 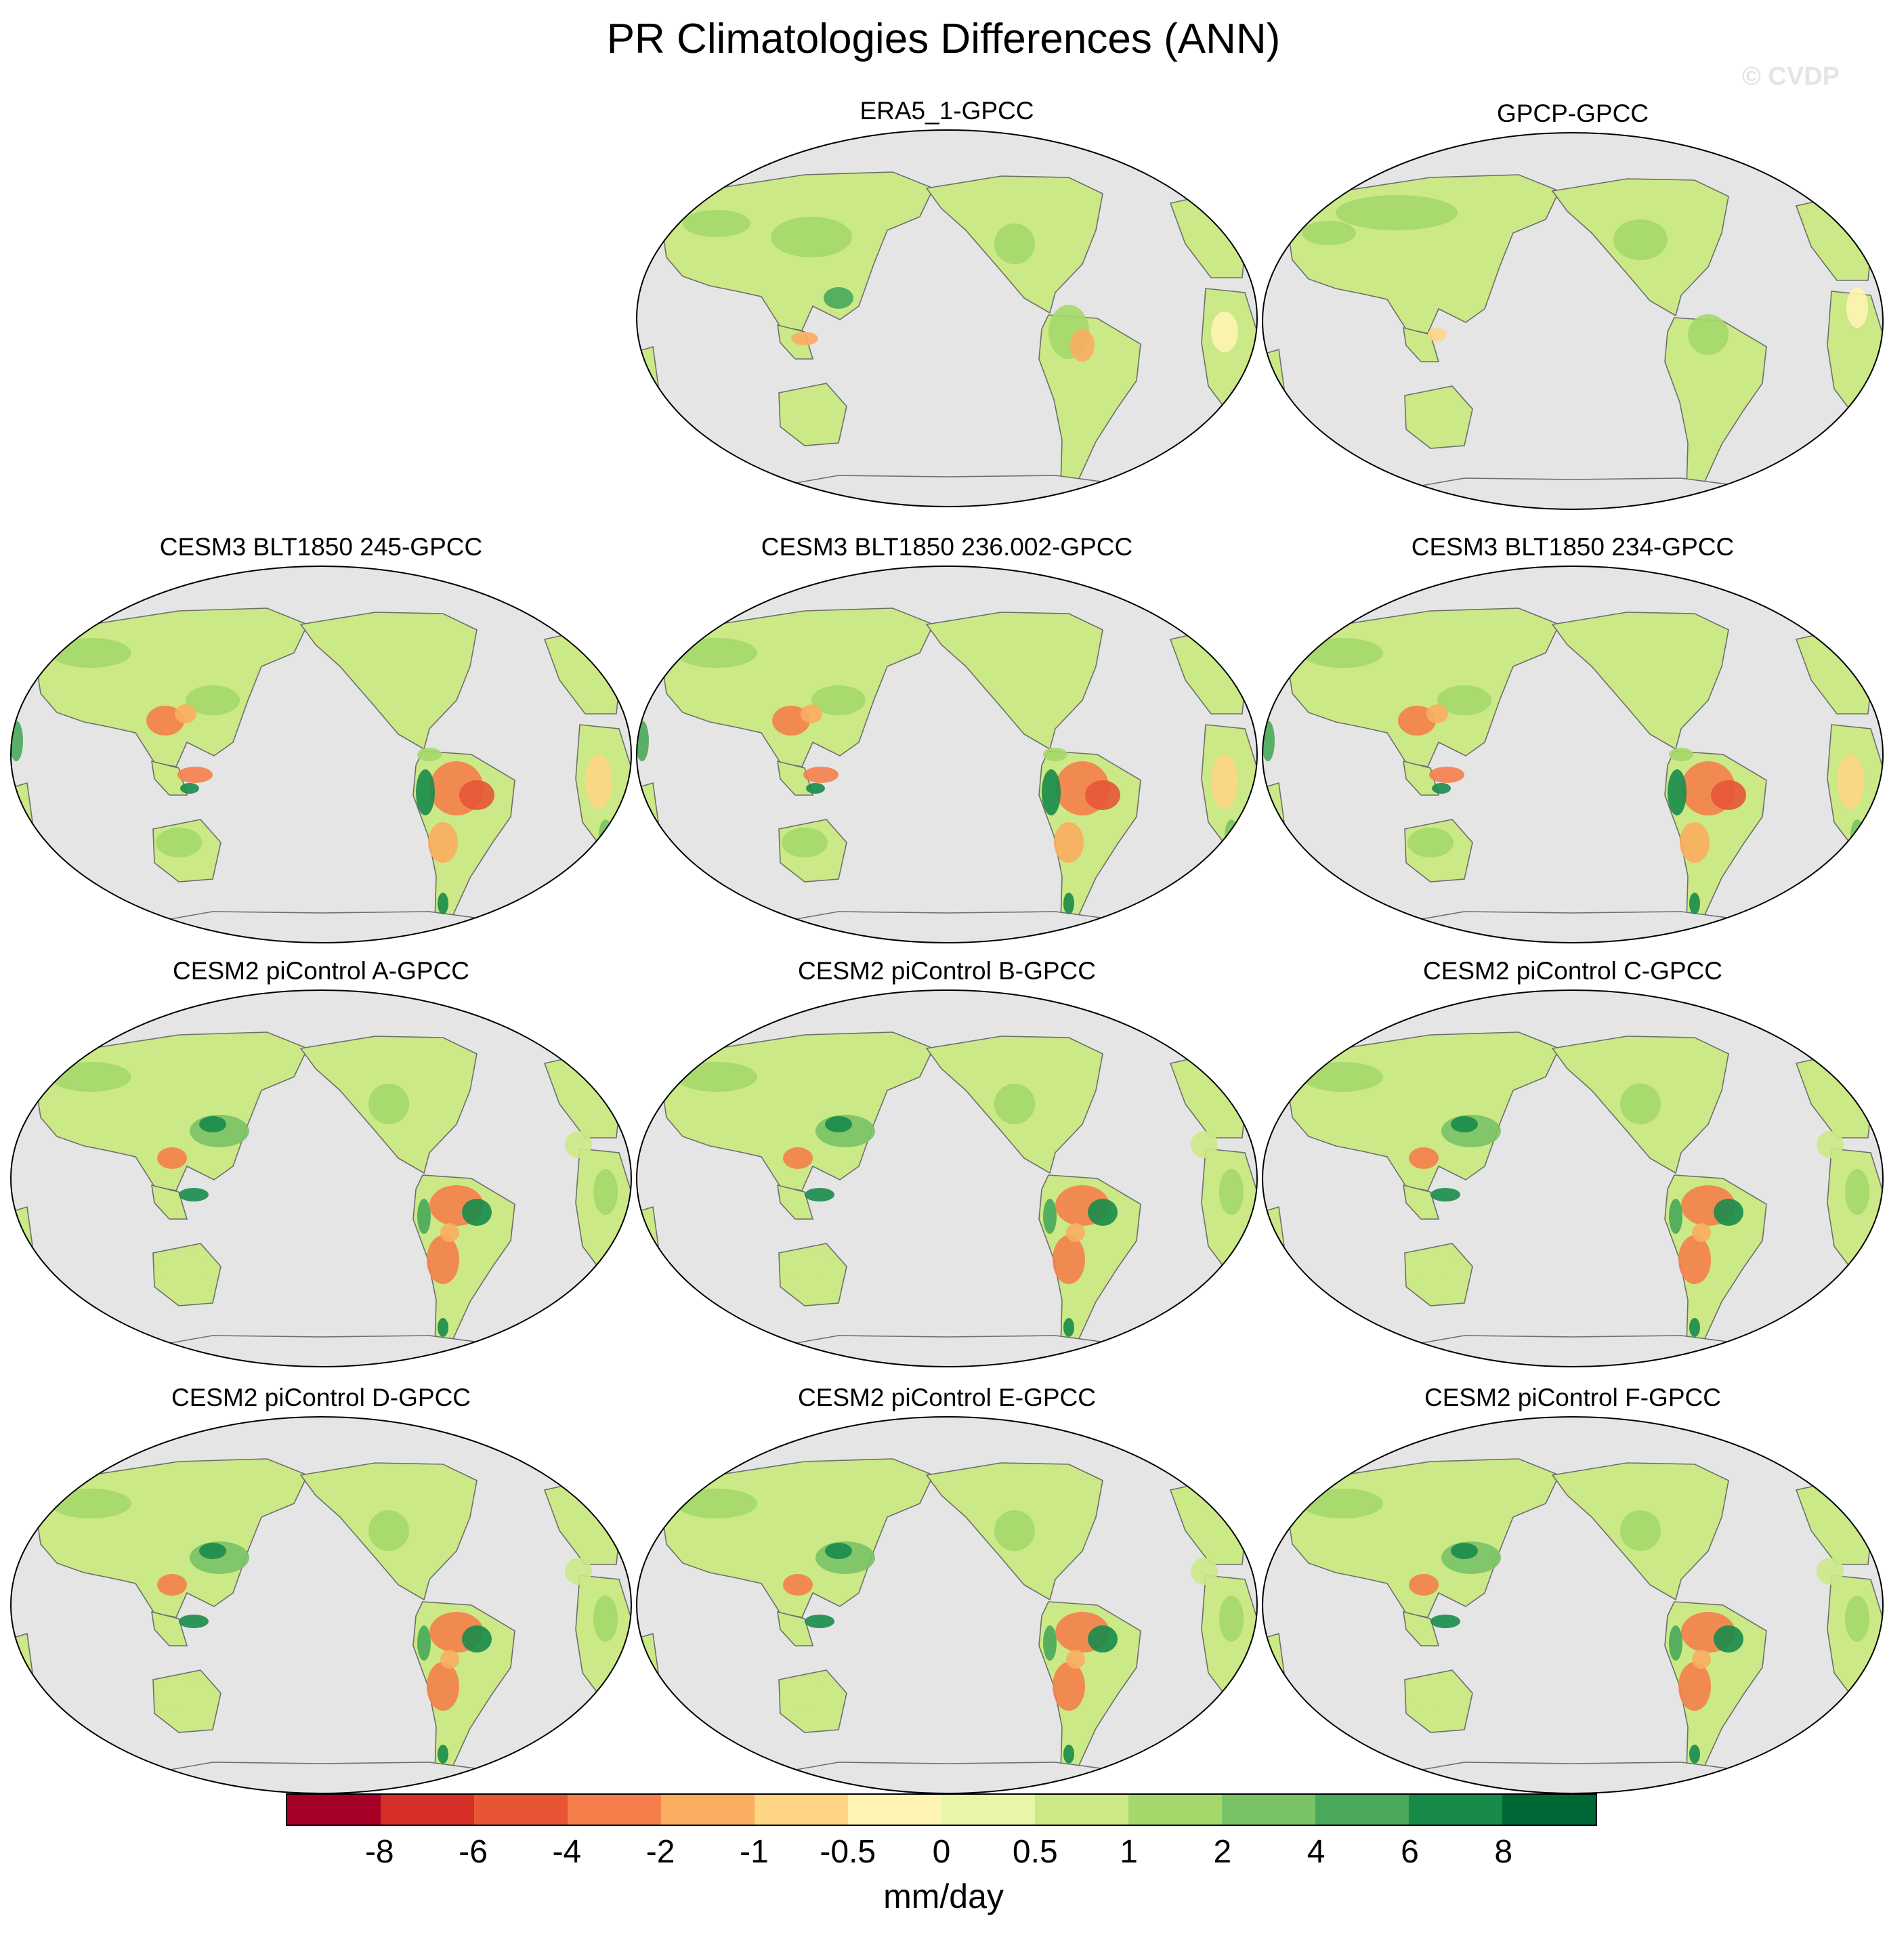 I want to click on land-australia, so click(x=1439, y=417).